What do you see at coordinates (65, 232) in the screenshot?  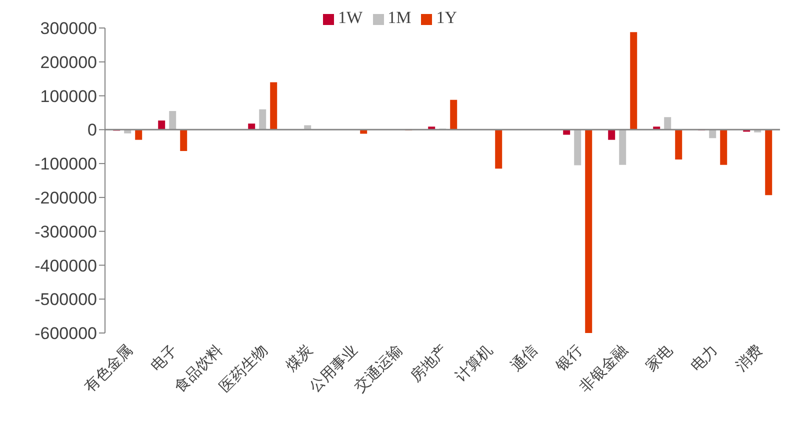 I see `y-tick-label: -300000` at bounding box center [65, 232].